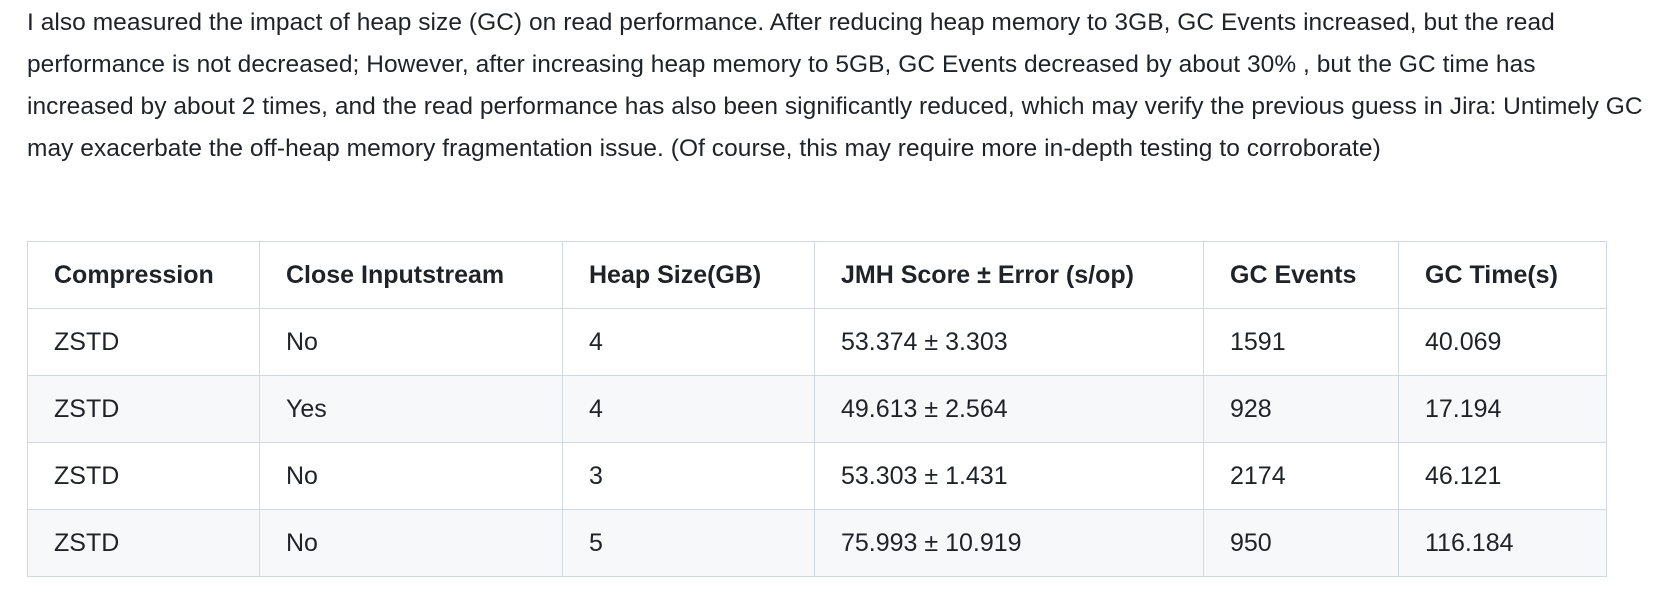  Describe the element at coordinates (411, 275) in the screenshot. I see `header-close-inputstream: Close Inputstream` at that location.